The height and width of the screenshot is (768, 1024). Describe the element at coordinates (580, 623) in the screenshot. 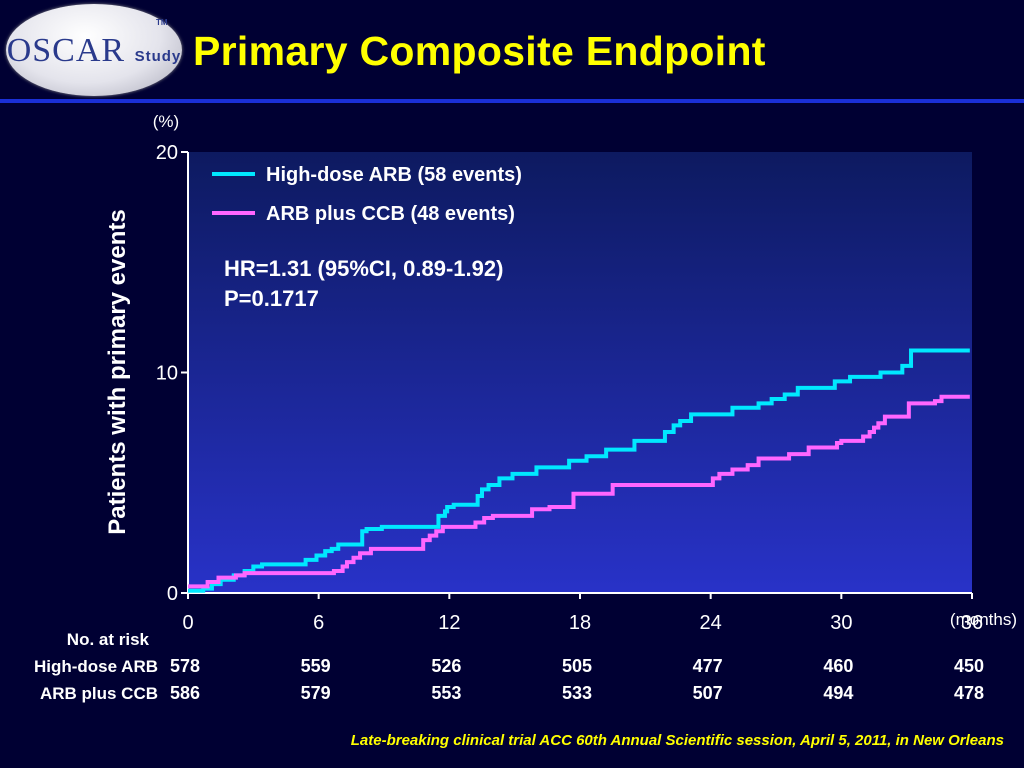

I see `x-tick-label: 18` at that location.